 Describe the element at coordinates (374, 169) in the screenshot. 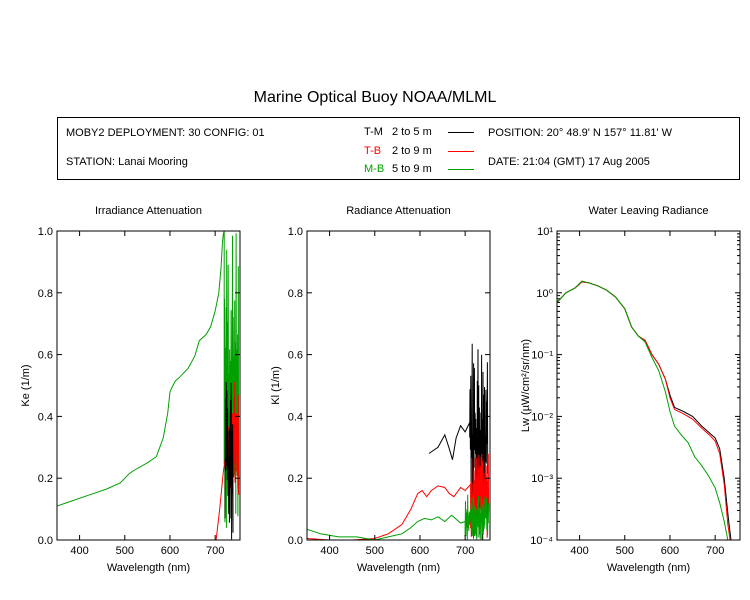

I see `legend-code-mb: M-B` at that location.